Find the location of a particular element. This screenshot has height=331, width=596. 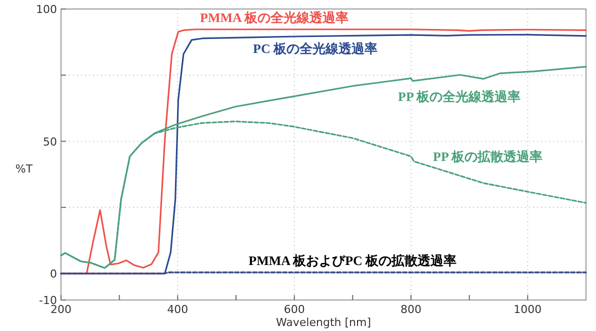

x-tick-label: 200 is located at coordinates (61, 309).